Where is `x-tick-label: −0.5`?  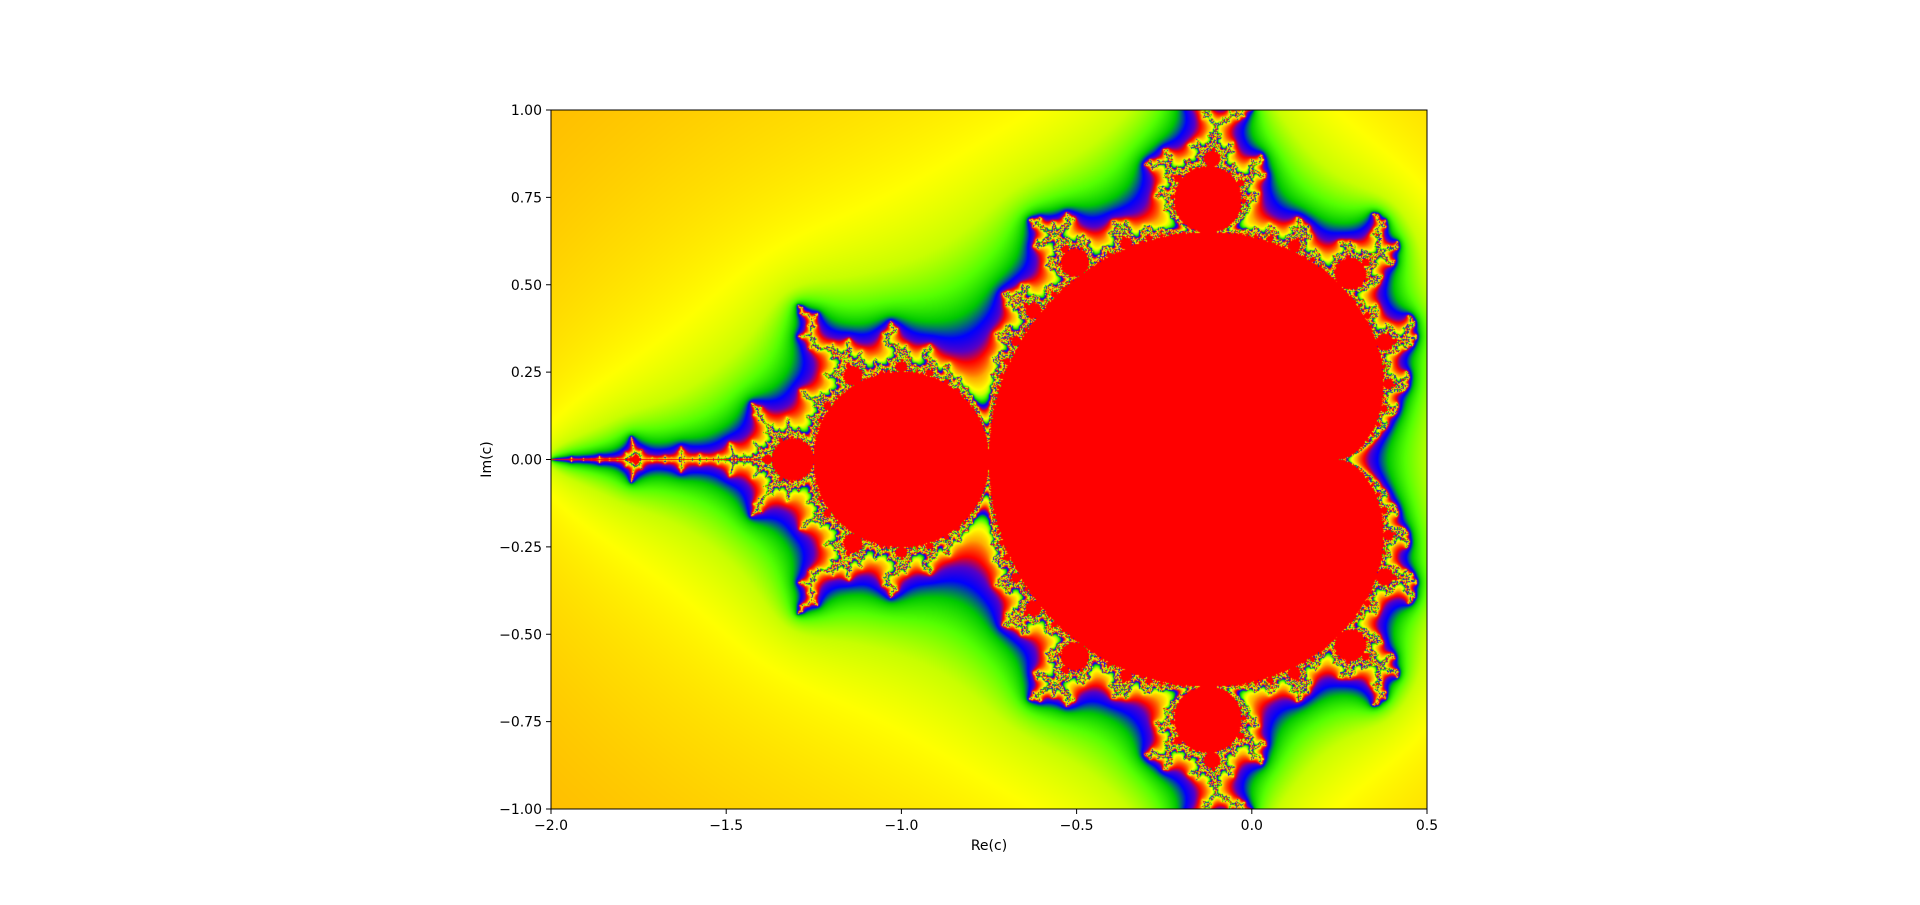
x-tick-label: −0.5 is located at coordinates (1077, 826).